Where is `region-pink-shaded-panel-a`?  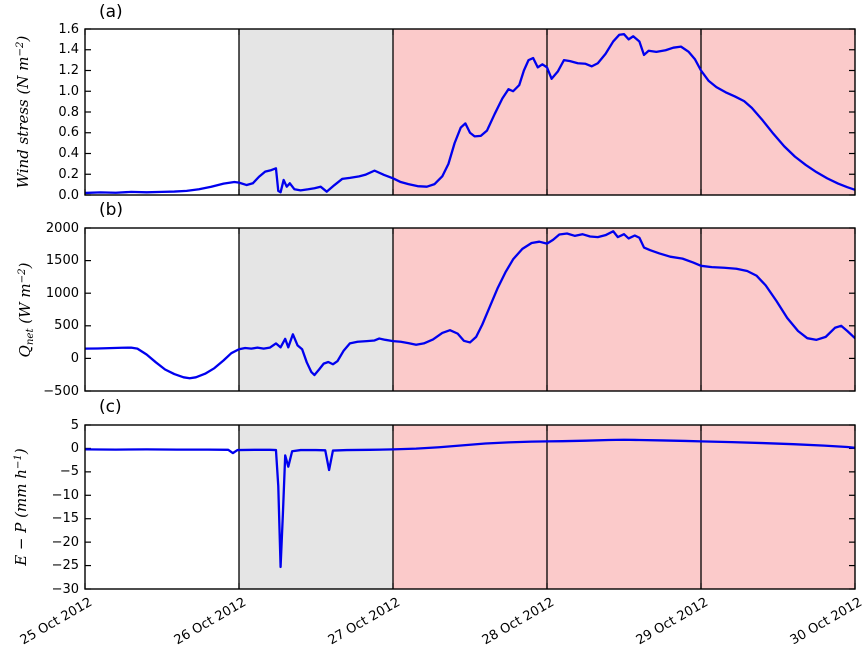
region-pink-shaded-panel-a is located at coordinates (624, 112).